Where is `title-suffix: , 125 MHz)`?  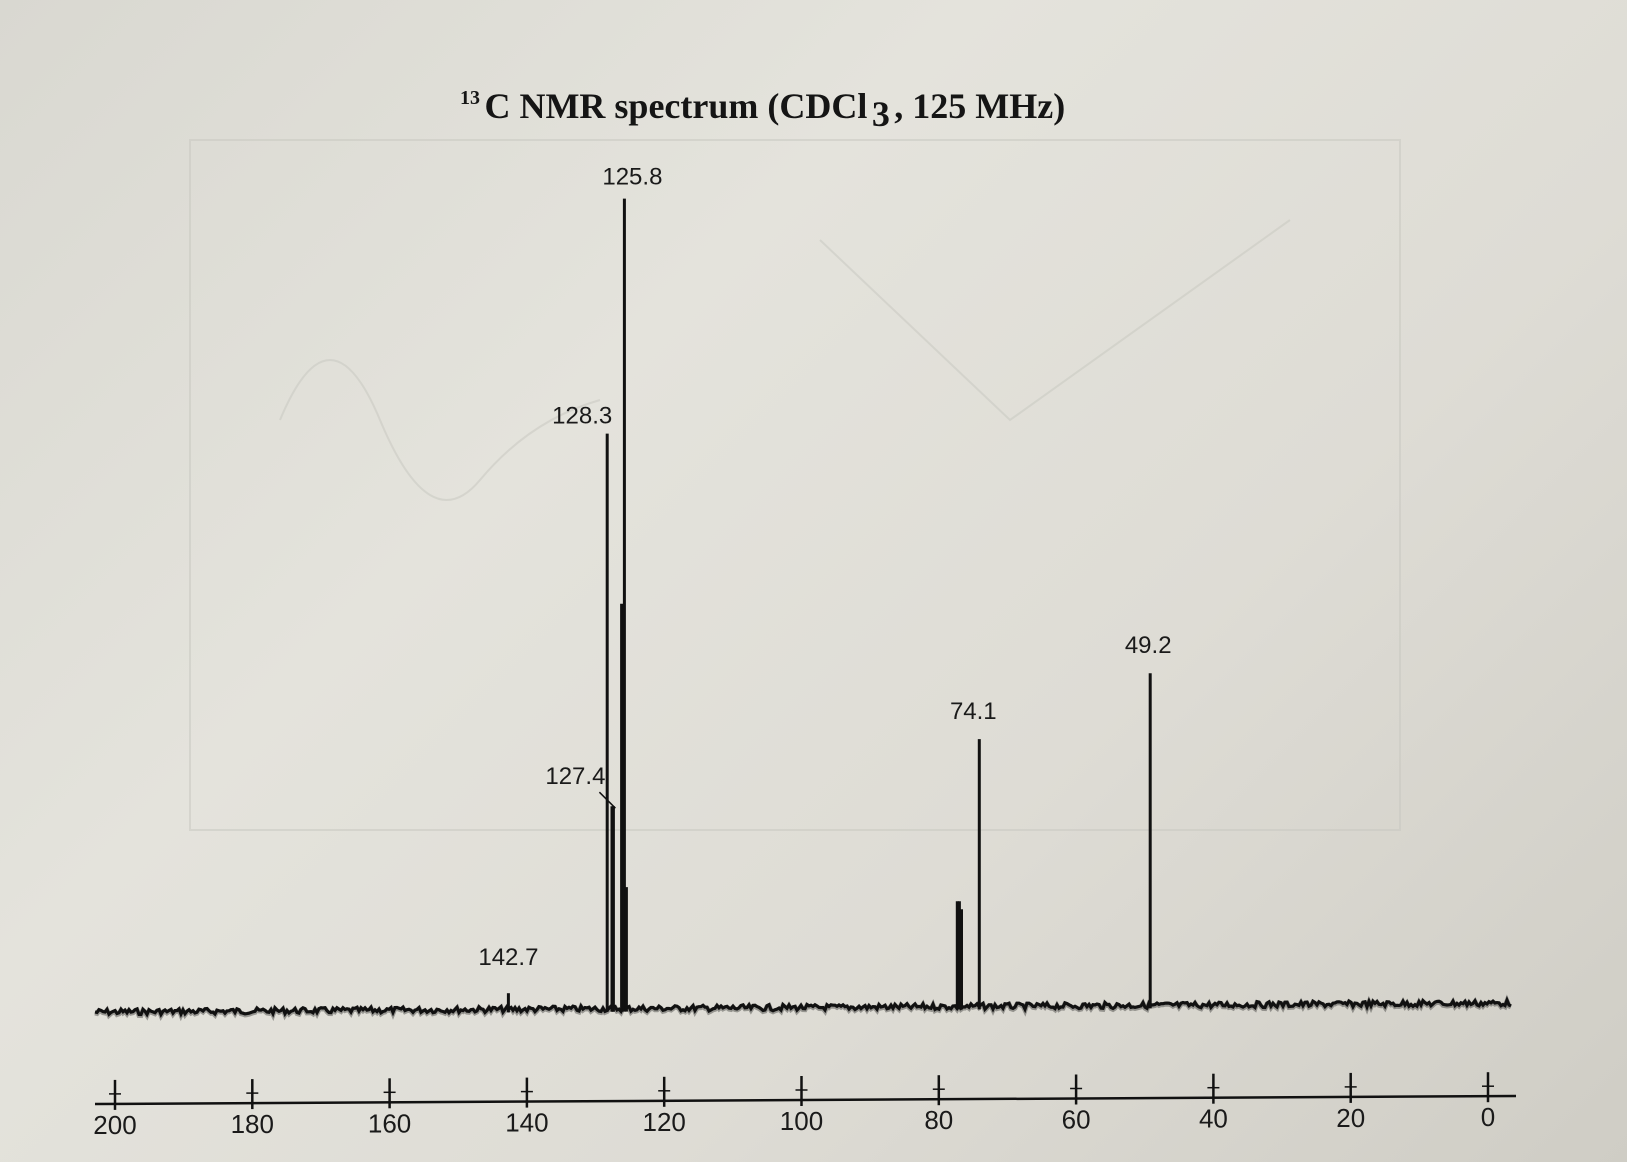 title-suffix: , 125 MHz) is located at coordinates (979, 106).